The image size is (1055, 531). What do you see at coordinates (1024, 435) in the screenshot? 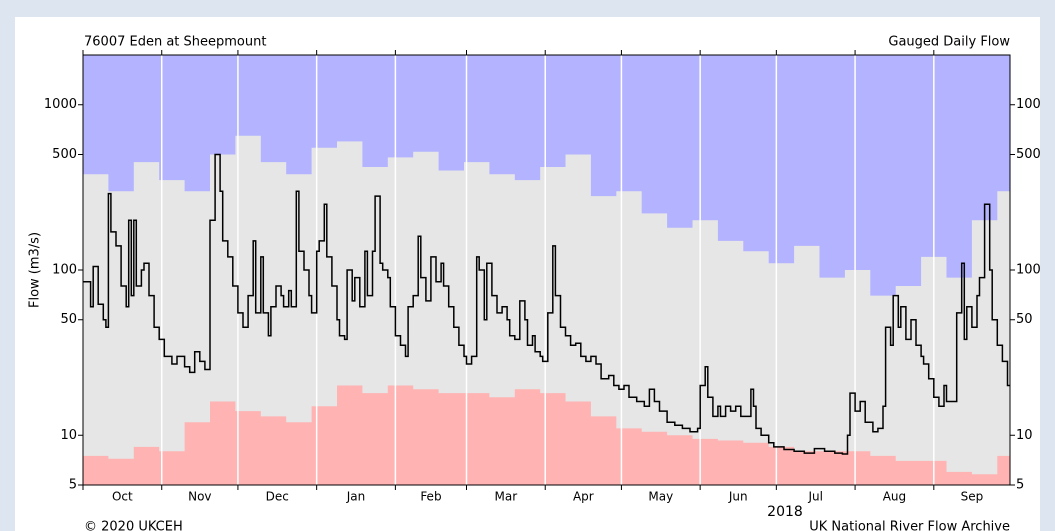
I see `y-tick-label-right: 10` at bounding box center [1024, 435].